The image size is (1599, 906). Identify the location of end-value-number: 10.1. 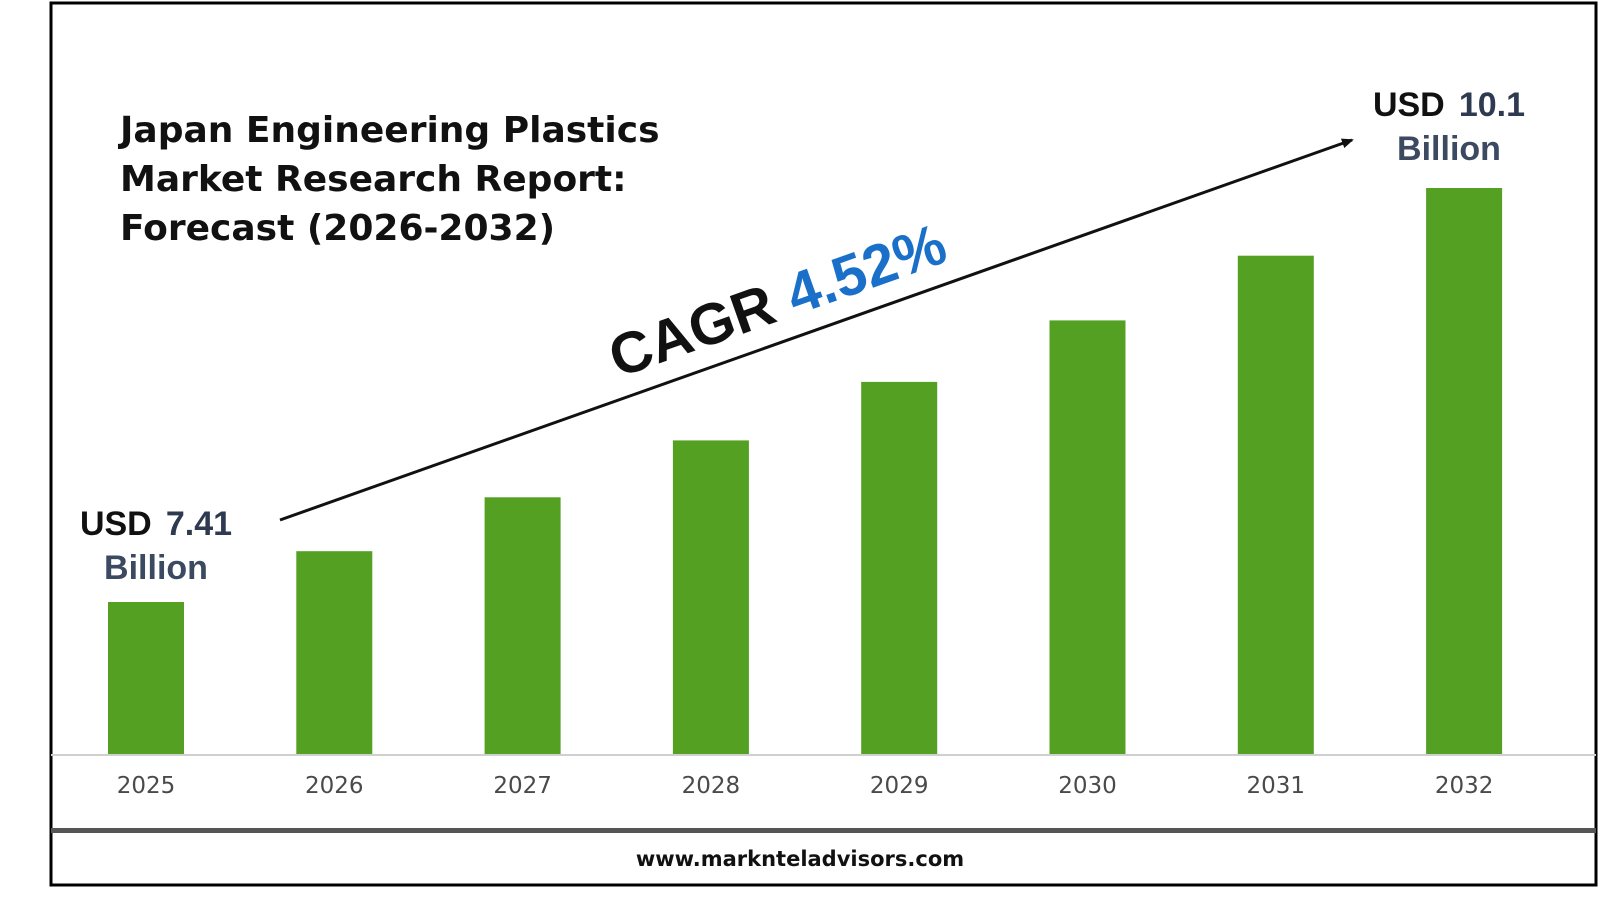
(1492, 105).